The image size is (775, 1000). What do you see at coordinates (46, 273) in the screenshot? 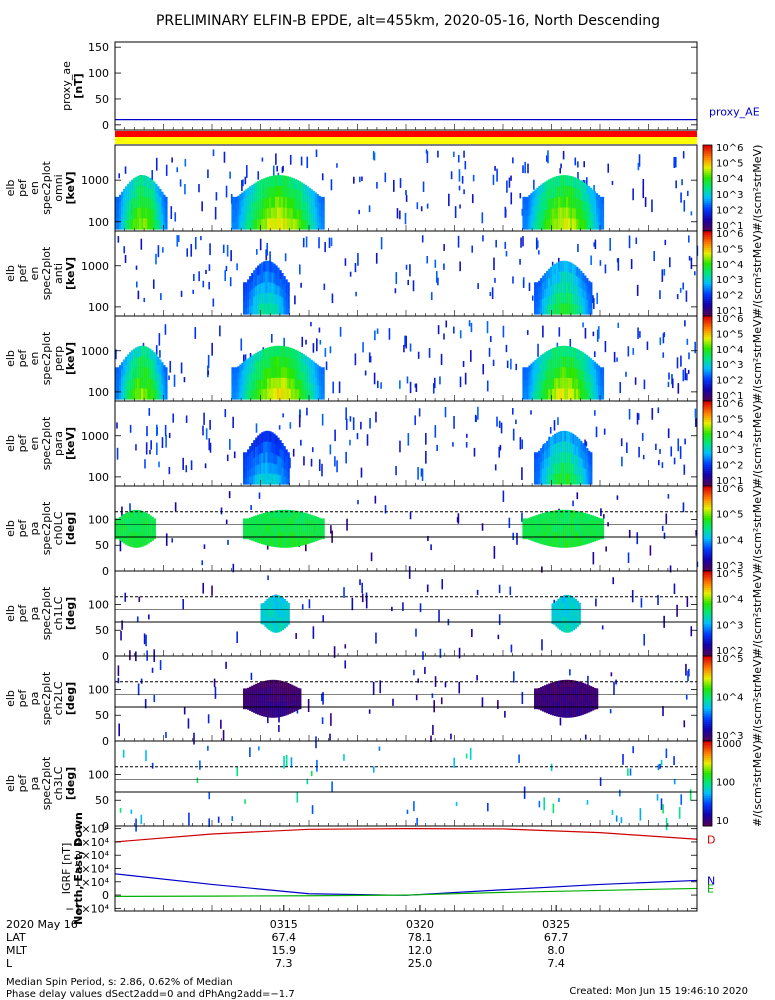
I see `ylabel-line: spec2plot` at bounding box center [46, 273].